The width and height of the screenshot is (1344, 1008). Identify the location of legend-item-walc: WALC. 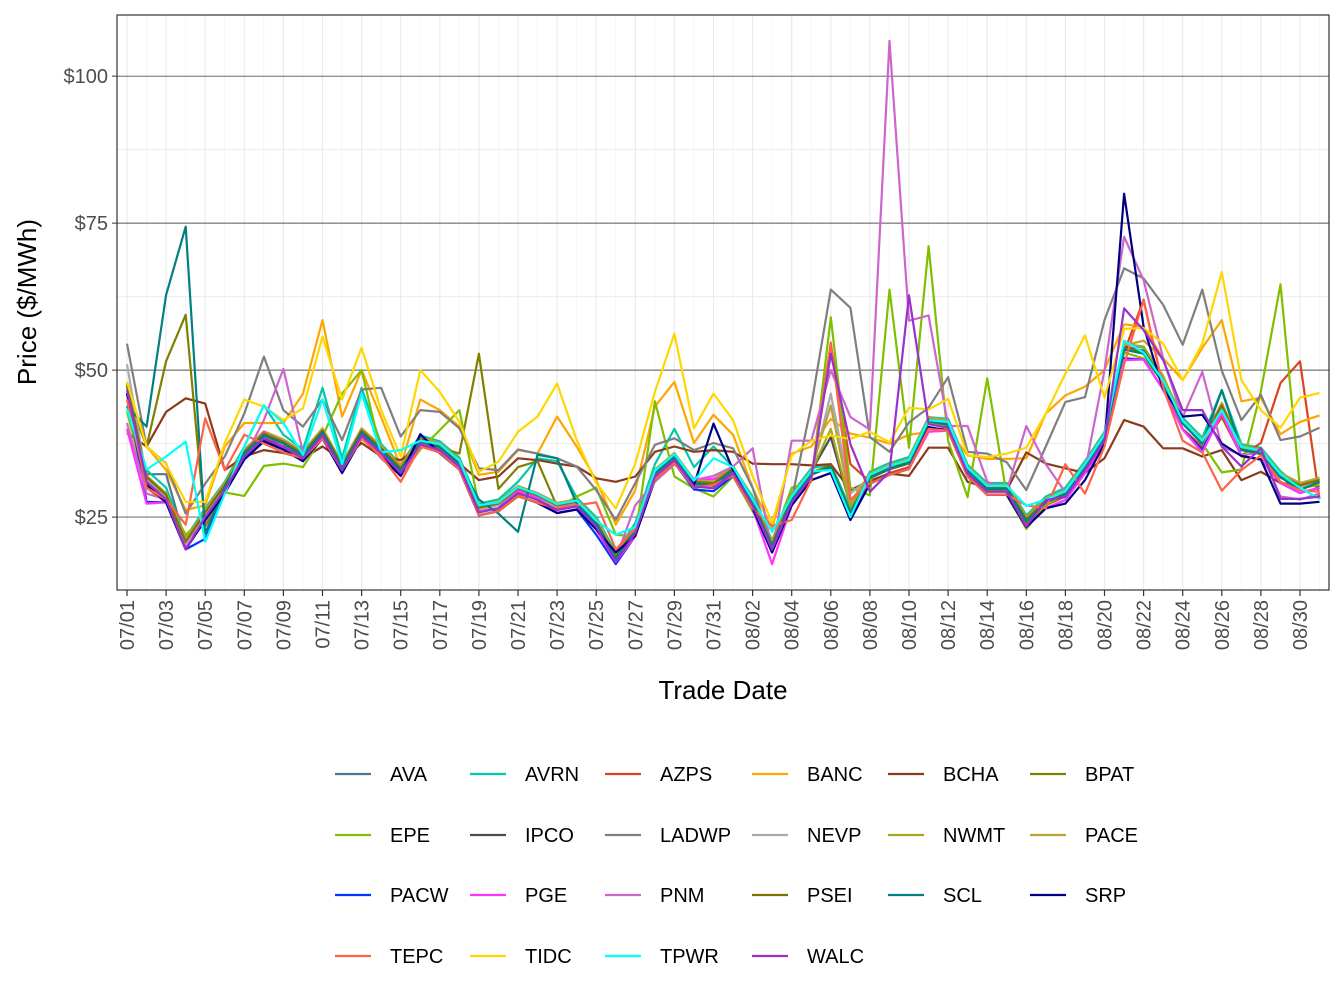
(808, 957).